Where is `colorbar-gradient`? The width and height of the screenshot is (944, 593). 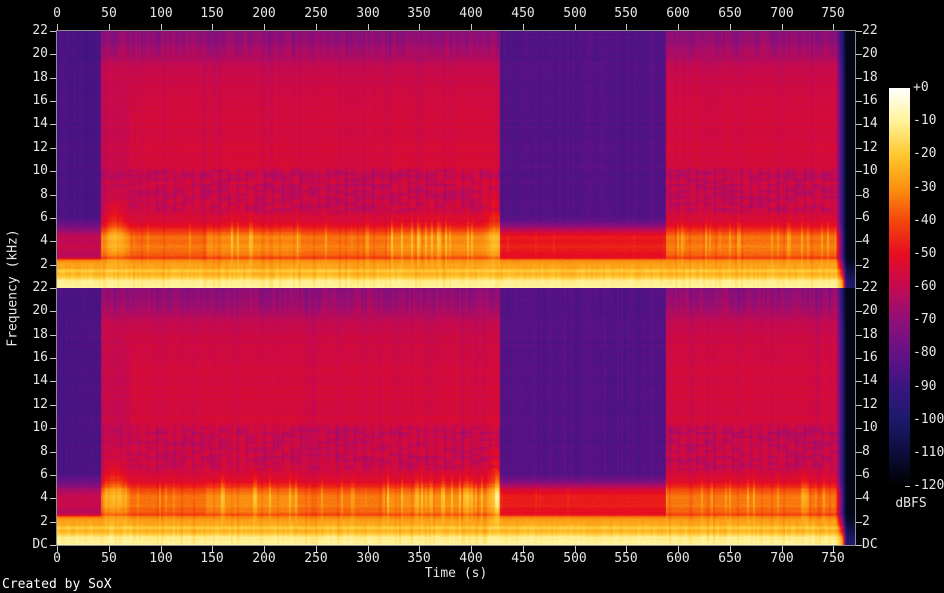
colorbar-gradient is located at coordinates (899, 287).